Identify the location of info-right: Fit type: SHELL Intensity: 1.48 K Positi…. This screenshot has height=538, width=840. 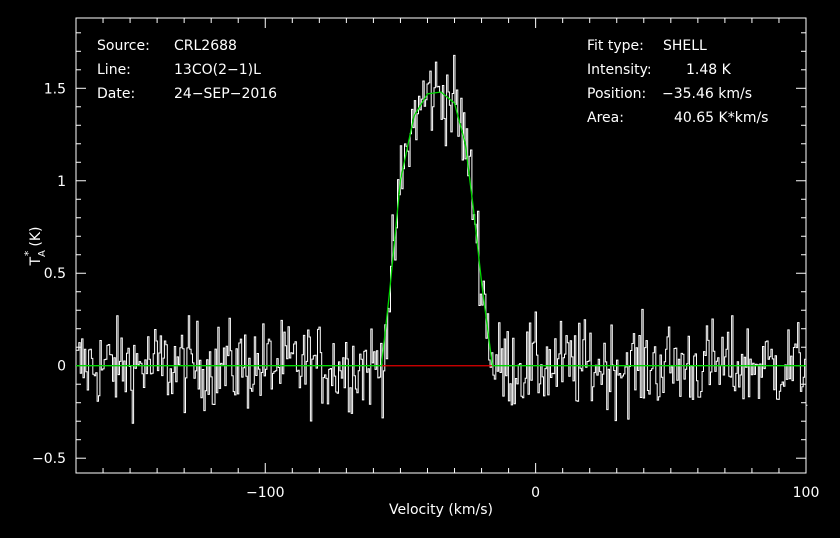
(677, 82).